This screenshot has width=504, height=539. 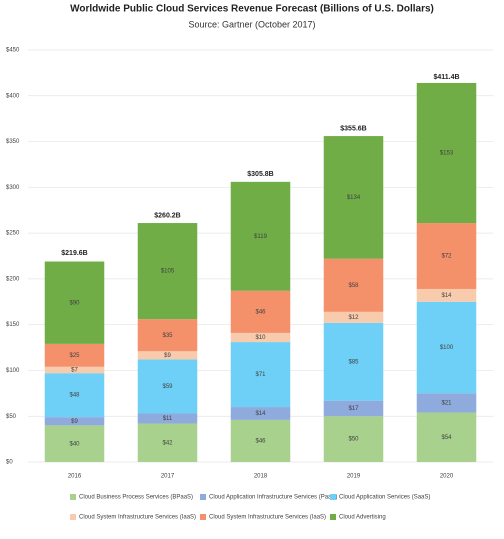 I want to click on data-label: $11, so click(x=168, y=419).